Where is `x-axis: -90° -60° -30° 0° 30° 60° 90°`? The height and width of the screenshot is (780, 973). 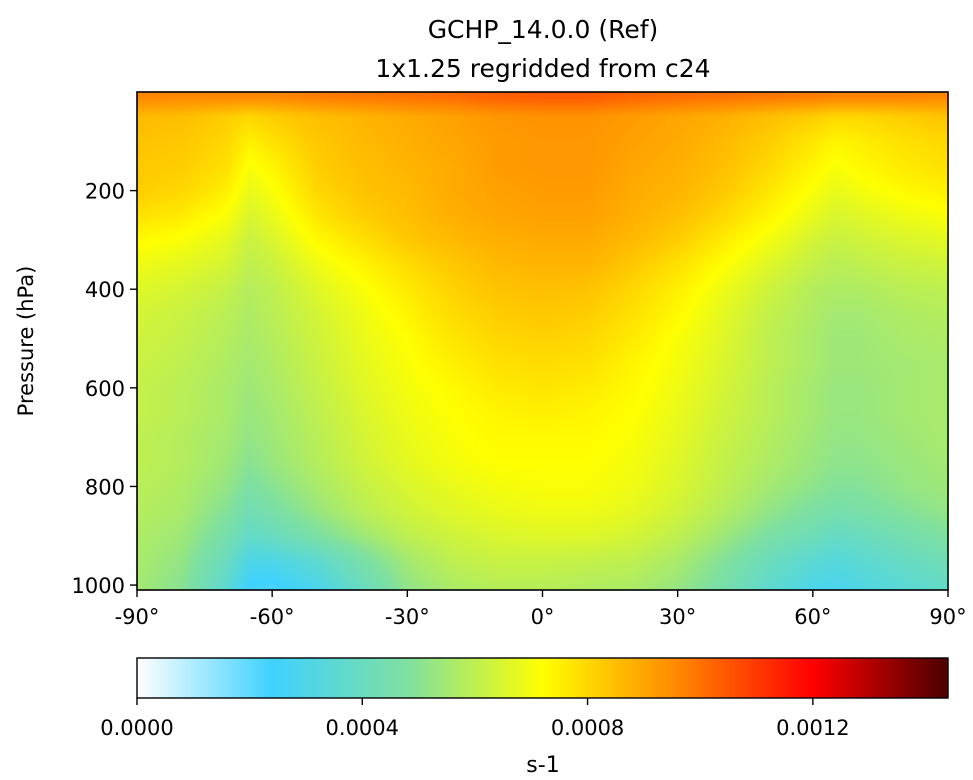 x-axis: -90° -60° -30° 0° 30° 60° 90° is located at coordinates (541, 609).